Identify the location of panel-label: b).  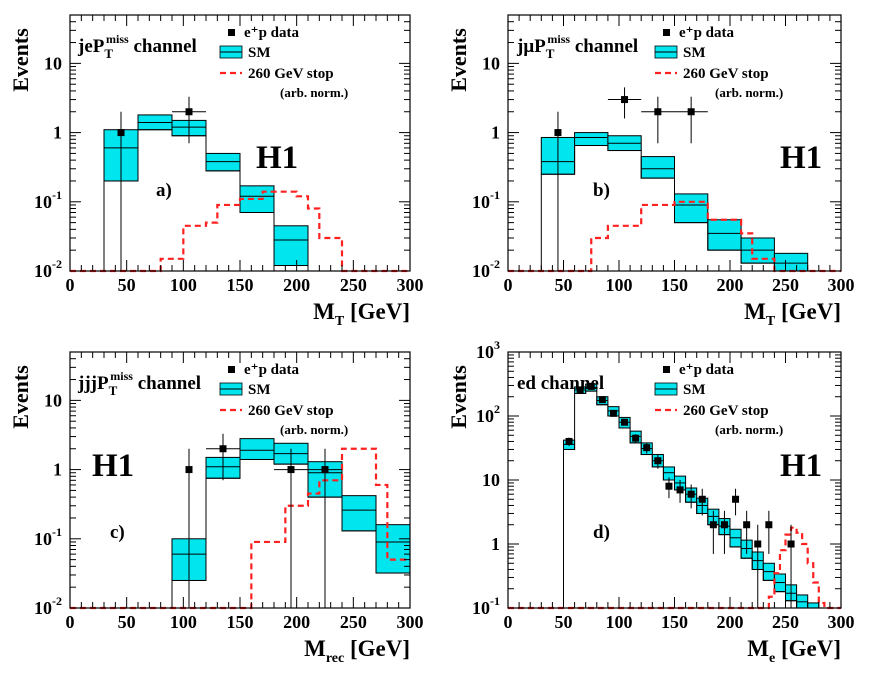
(601, 190).